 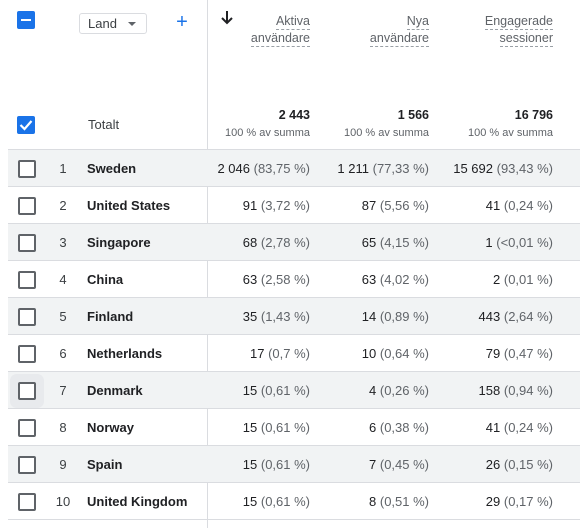 I want to click on row-index: 1, so click(x=63, y=168).